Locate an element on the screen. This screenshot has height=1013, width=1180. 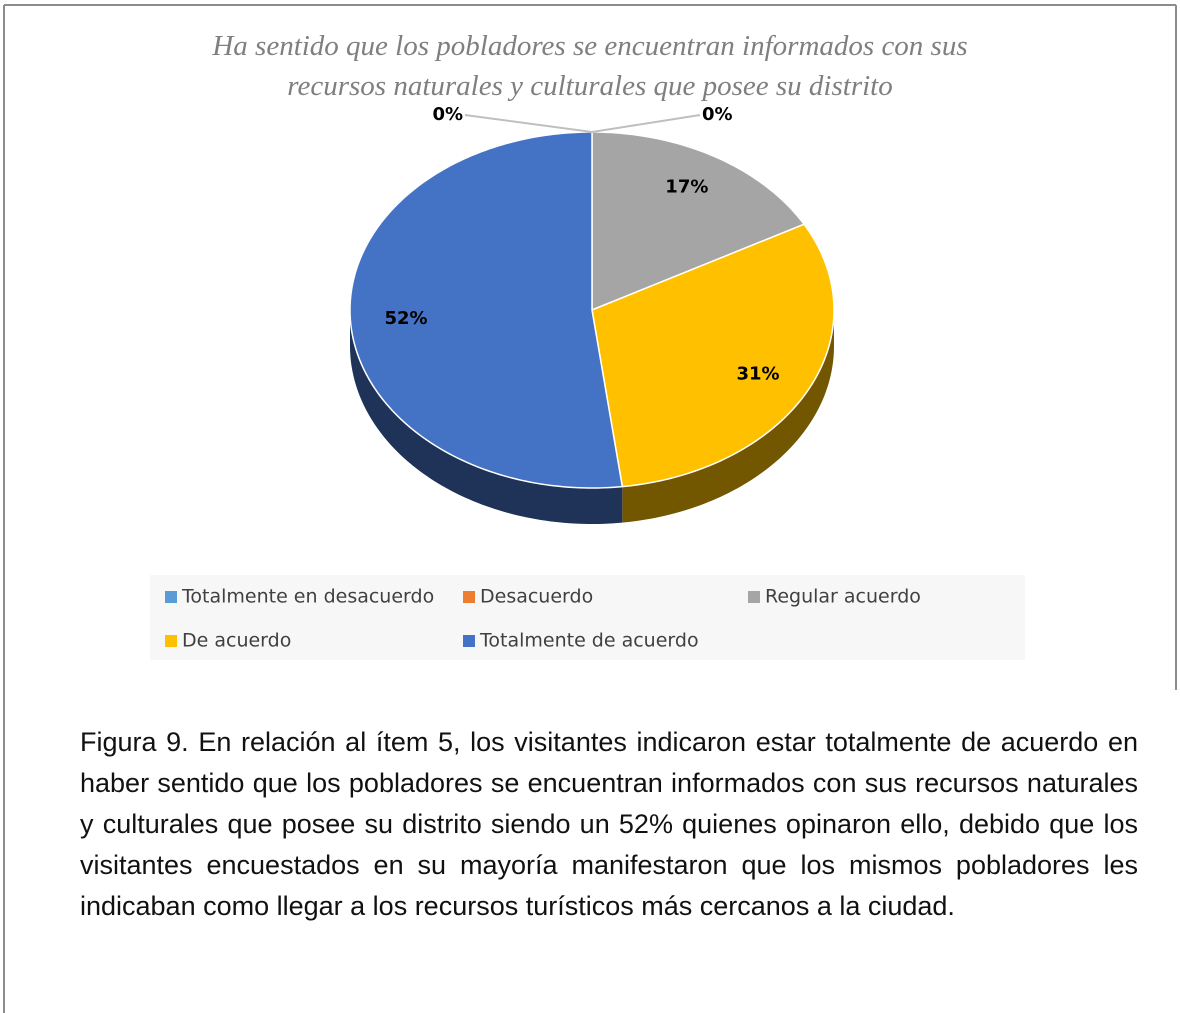
legend-label: Totalmente de acuerdo is located at coordinates (589, 641).